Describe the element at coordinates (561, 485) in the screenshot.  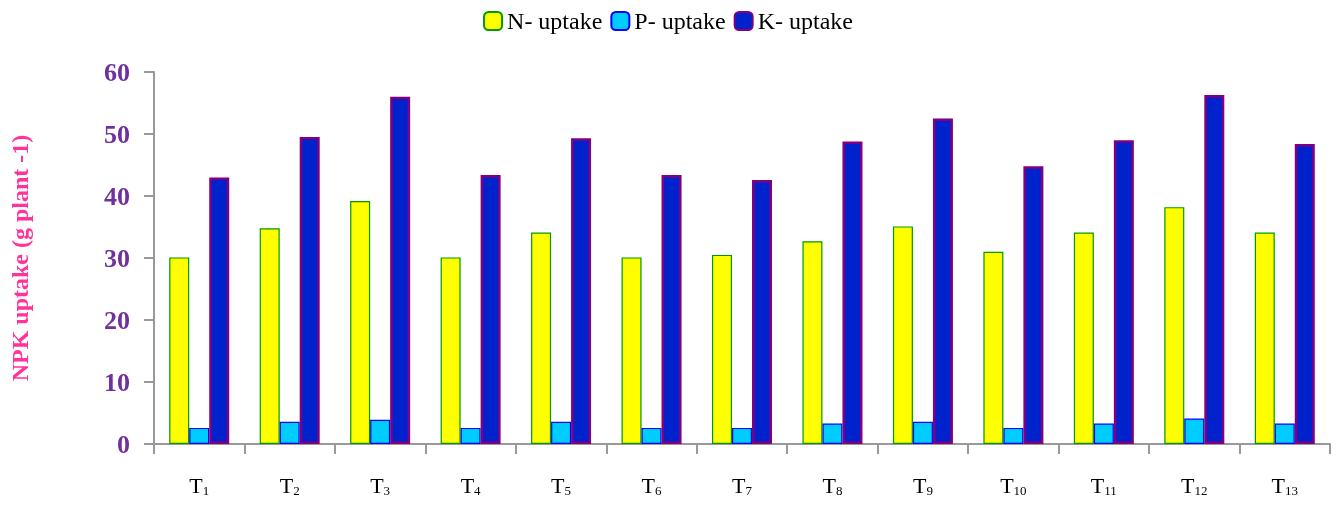
I see `x-tick-label: T5` at that location.